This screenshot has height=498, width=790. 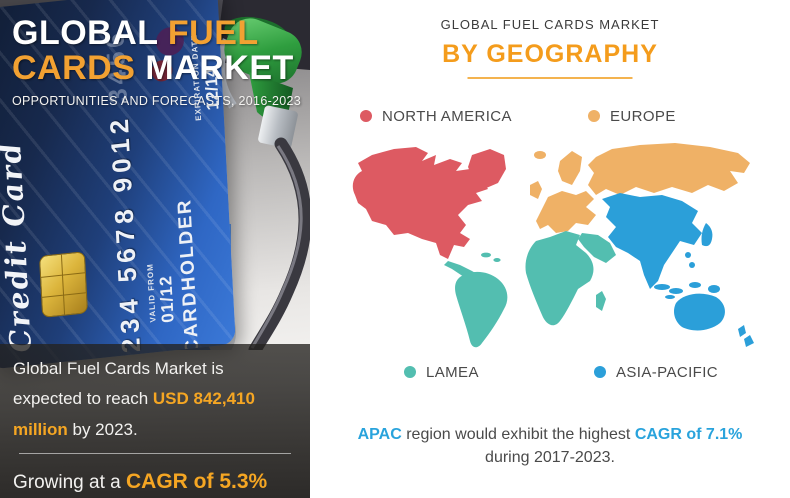 I want to click on map-region-australia, so click(x=699, y=312).